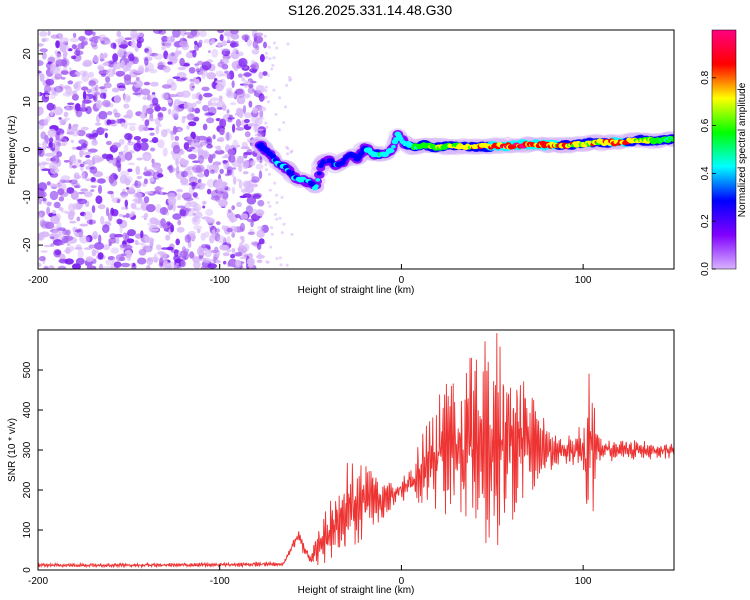 The image size is (750, 600). I want to click on spectrogram-x-tick-label: -100, so click(220, 280).